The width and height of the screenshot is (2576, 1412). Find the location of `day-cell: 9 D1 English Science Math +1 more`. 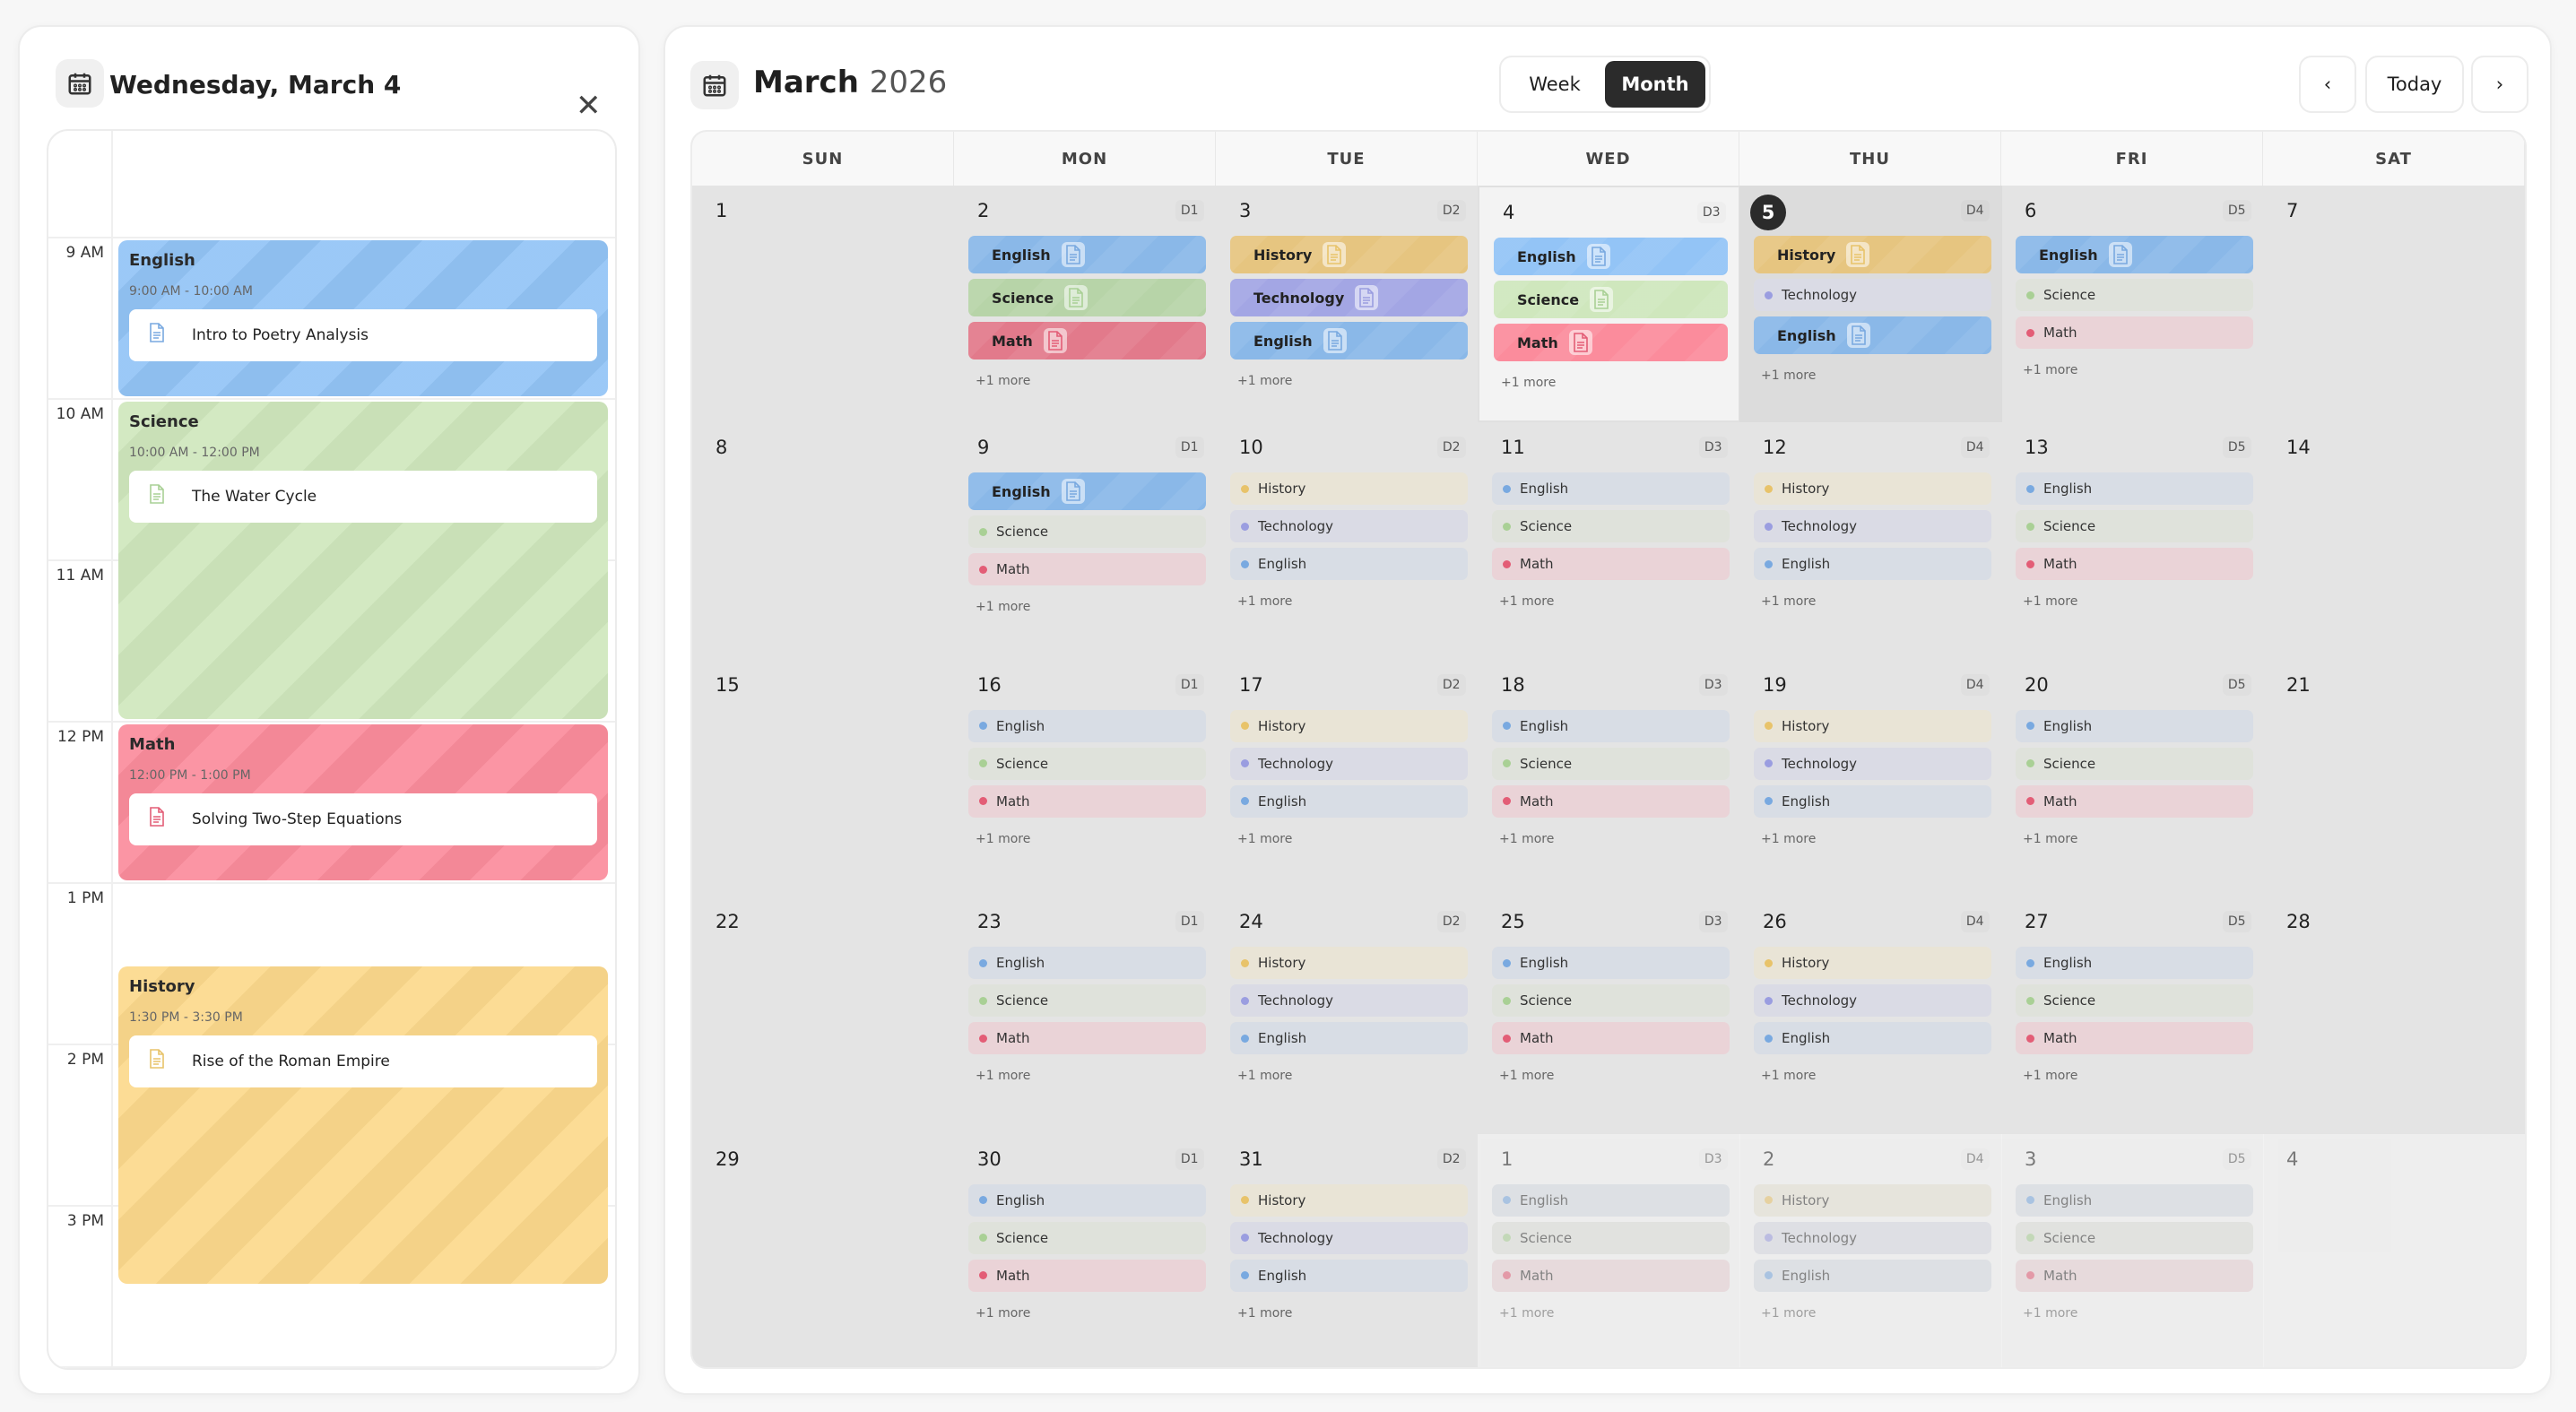

day-cell: 9 D1 English Science Math +1 more is located at coordinates (1085, 540).